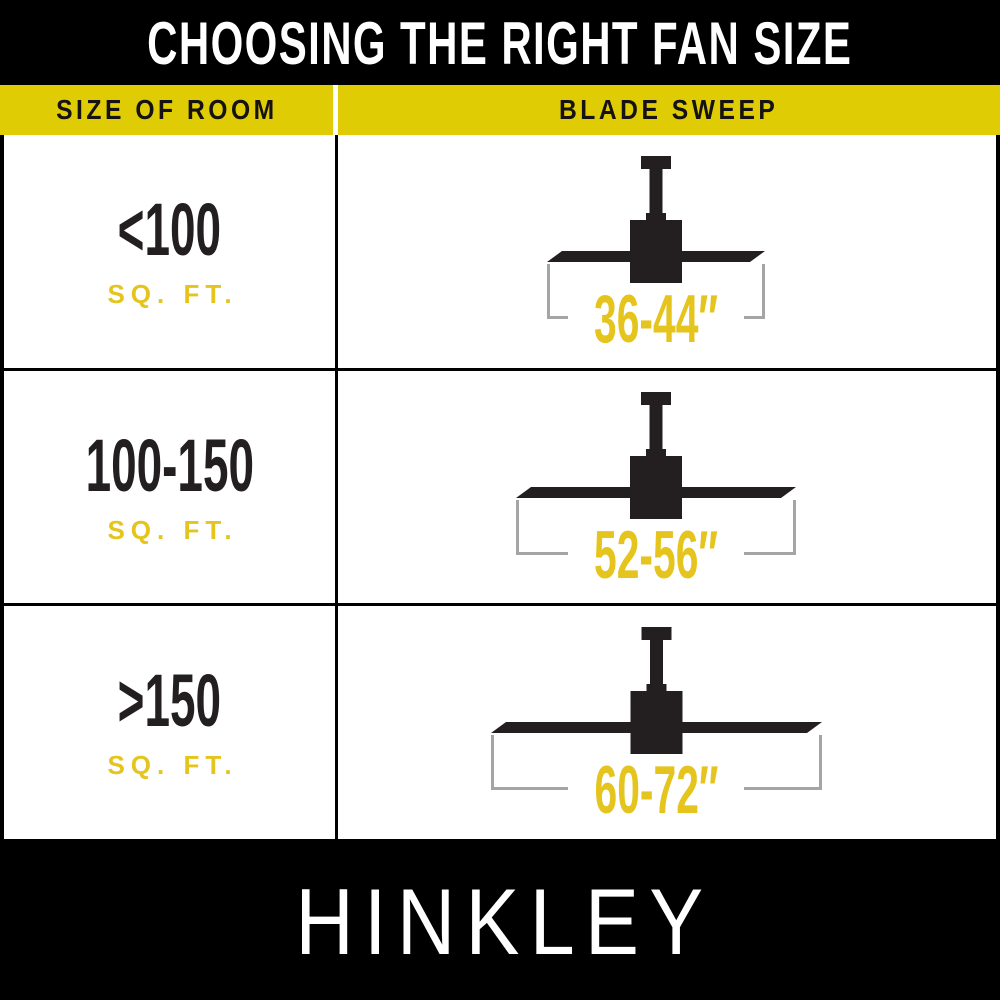 The width and height of the screenshot is (1000, 1000). I want to click on room-size-value: >150, so click(169, 701).